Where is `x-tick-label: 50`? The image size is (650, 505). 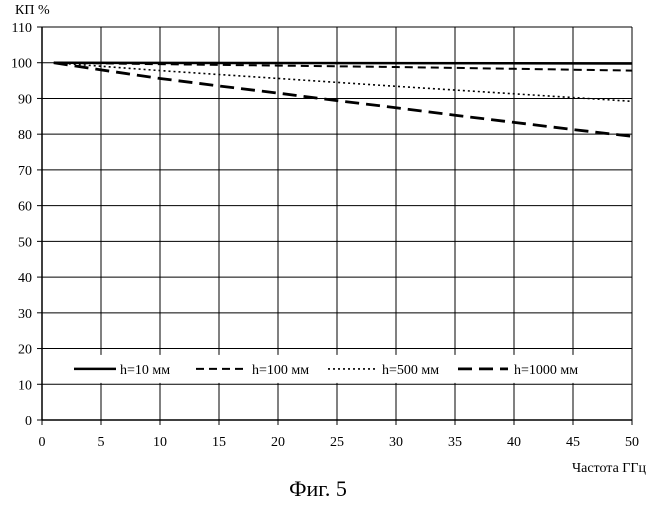
x-tick-label: 50 is located at coordinates (632, 442).